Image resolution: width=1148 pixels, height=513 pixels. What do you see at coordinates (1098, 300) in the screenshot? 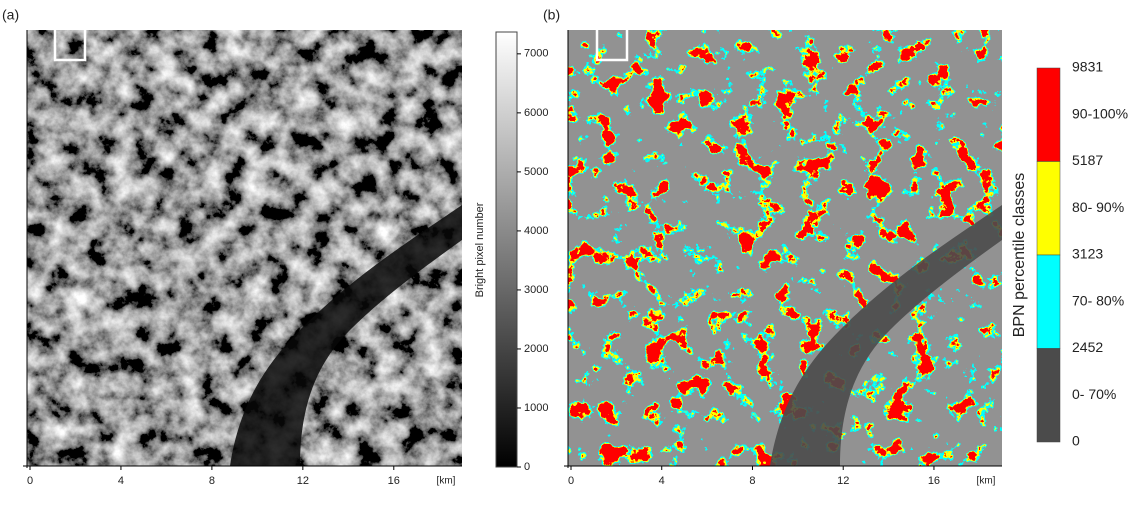
I see `class-name: 70- 80%` at bounding box center [1098, 300].